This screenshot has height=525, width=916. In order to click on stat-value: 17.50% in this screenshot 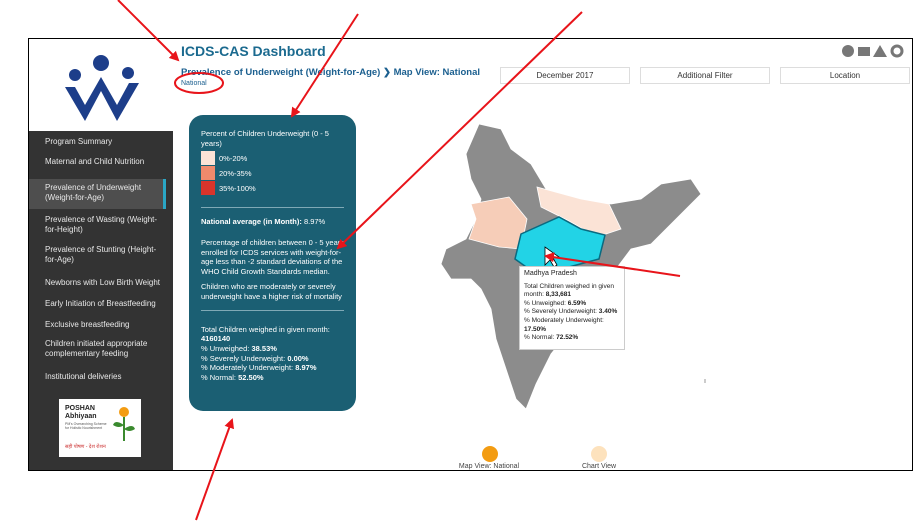, I will do `click(535, 329)`.